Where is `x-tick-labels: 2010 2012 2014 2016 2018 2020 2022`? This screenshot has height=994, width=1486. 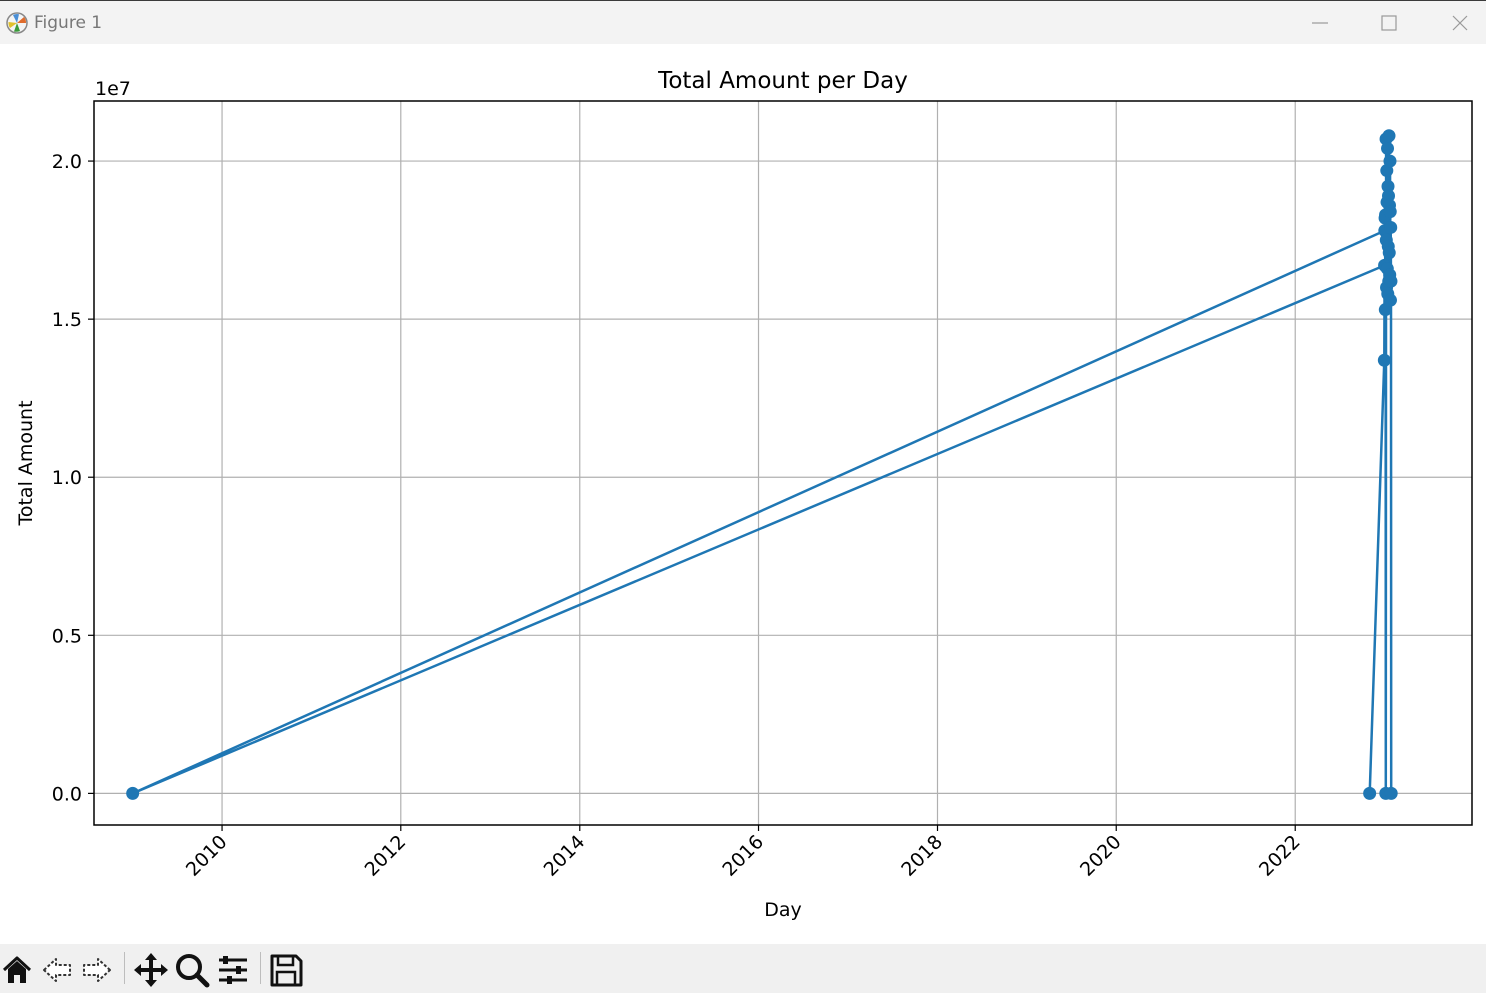 x-tick-labels: 2010 2012 2014 2016 2018 2020 2022 is located at coordinates (743, 856).